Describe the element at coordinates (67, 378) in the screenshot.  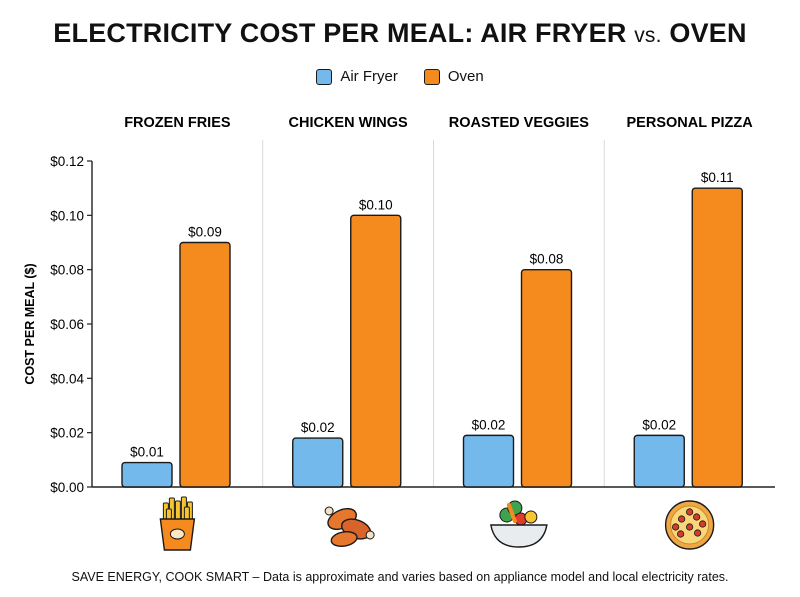
I see `y-tick-label: $0.04` at that location.